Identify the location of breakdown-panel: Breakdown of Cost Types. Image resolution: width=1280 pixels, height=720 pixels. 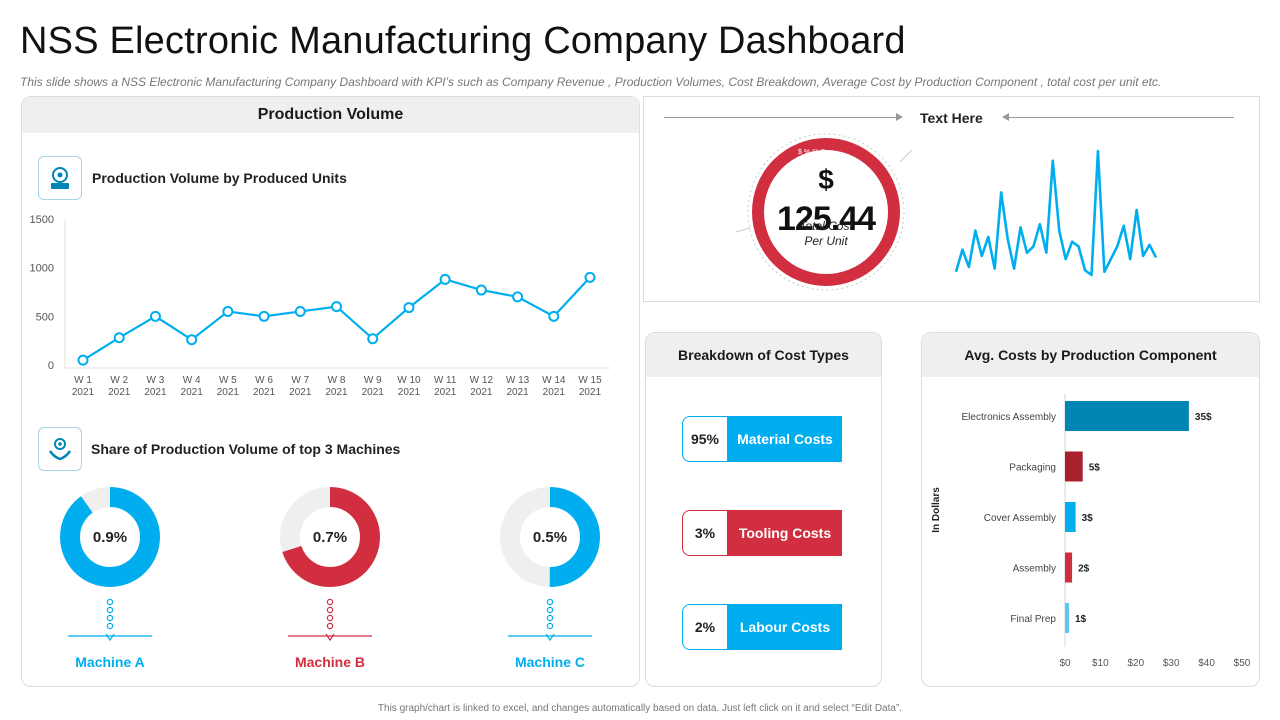
(763, 509).